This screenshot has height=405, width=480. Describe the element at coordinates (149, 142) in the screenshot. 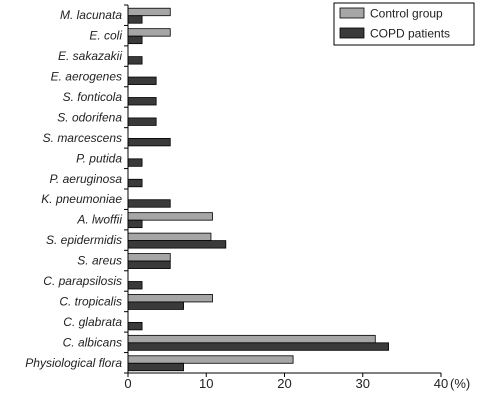

I see `bar-copd-patients-s-marcescens` at that location.